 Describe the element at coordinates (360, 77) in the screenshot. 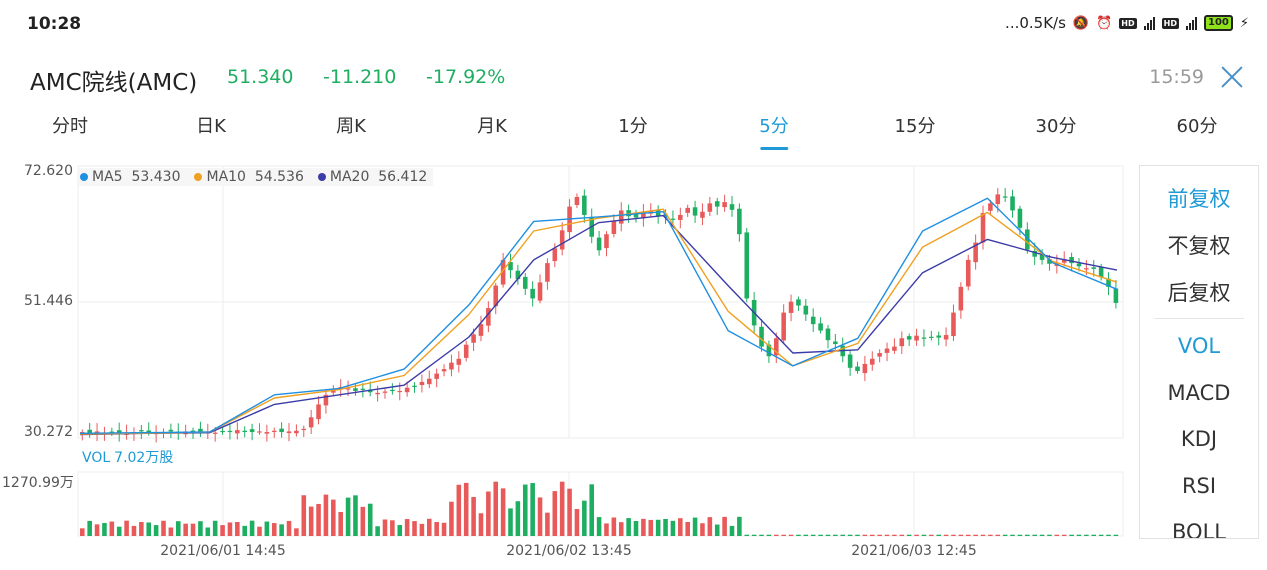

I see `stock-change: -11.210` at that location.